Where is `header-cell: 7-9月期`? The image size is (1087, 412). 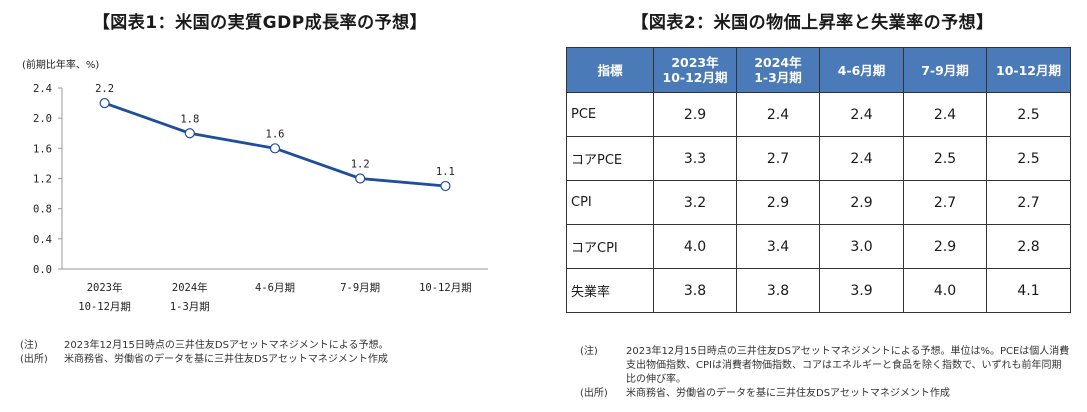 header-cell: 7-9月期 is located at coordinates (945, 70).